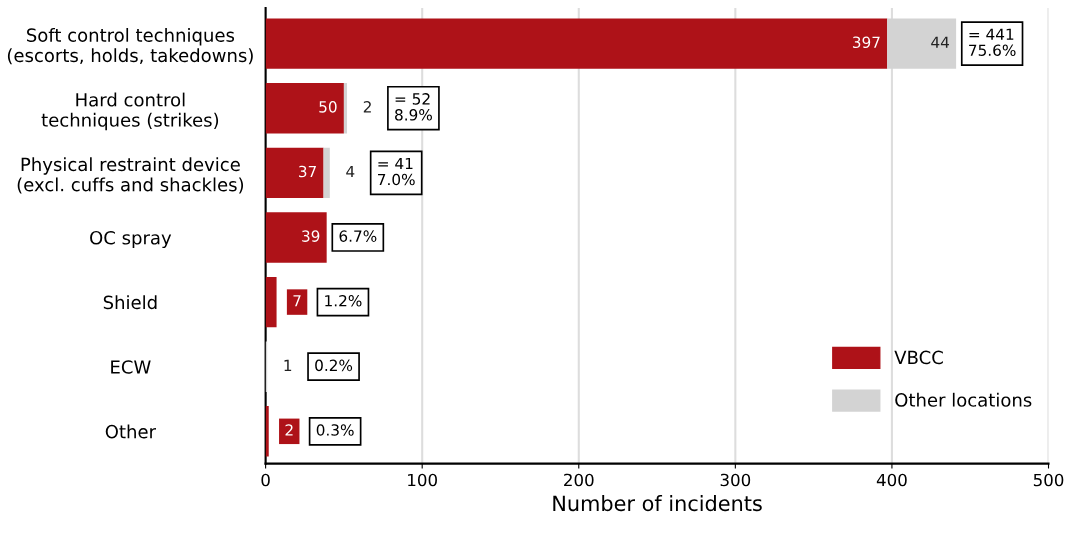 The image size is (1071, 536). Describe the element at coordinates (130, 431) in the screenshot. I see `y-tick-label: Other` at that location.